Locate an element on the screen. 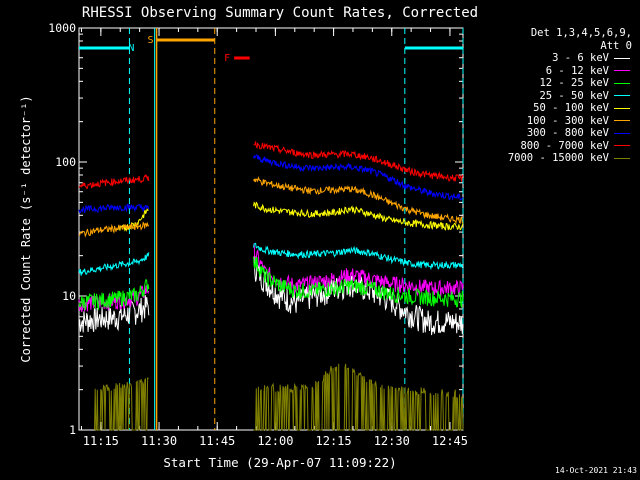 Image resolution: width=640 pixels, height=480 pixels. legend-entry: 3 - 6 keV is located at coordinates (559, 58).